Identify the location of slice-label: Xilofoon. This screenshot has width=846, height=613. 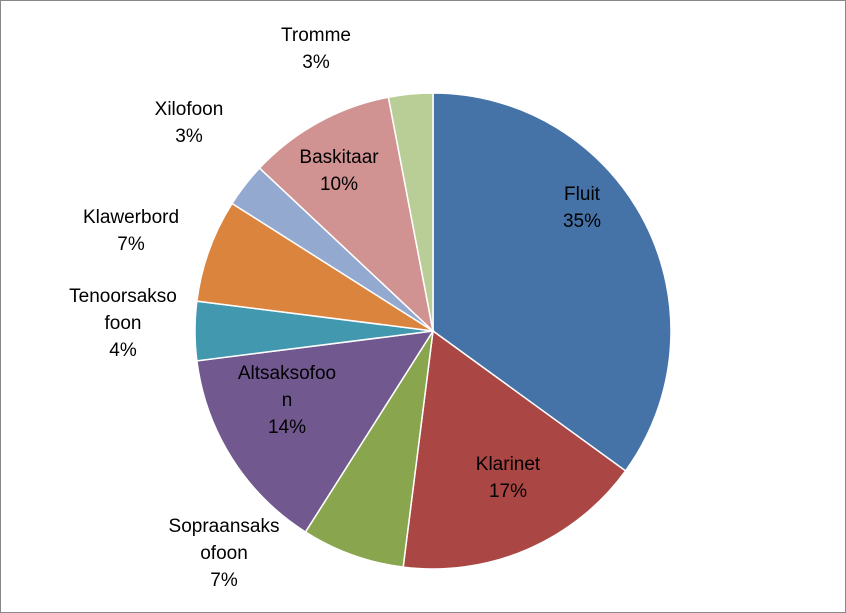
(189, 109).